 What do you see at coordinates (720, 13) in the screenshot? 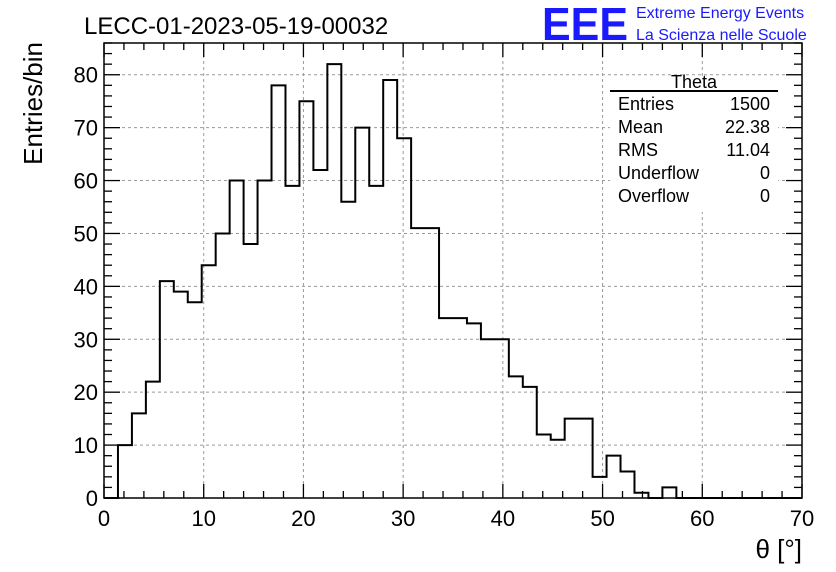
I see `eee-logo-line1: Extreme Energy Events` at bounding box center [720, 13].